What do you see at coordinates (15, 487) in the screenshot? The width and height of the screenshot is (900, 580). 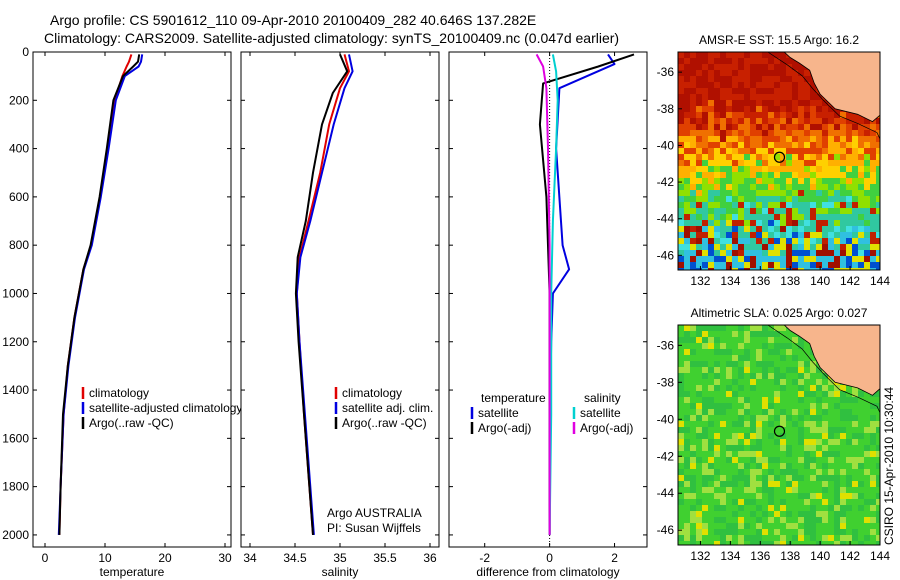 I see `depth-tick-label: 1800` at bounding box center [15, 487].